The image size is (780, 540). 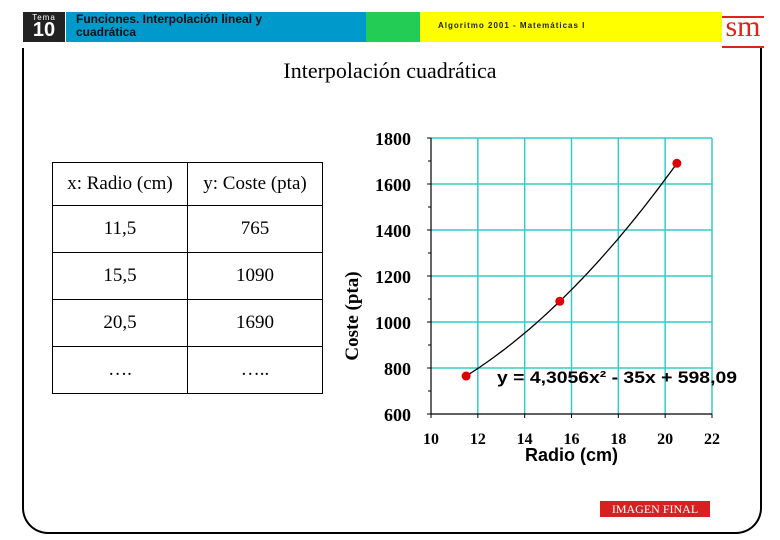 I want to click on tema-badge: Tema 10, so click(x=44, y=27).